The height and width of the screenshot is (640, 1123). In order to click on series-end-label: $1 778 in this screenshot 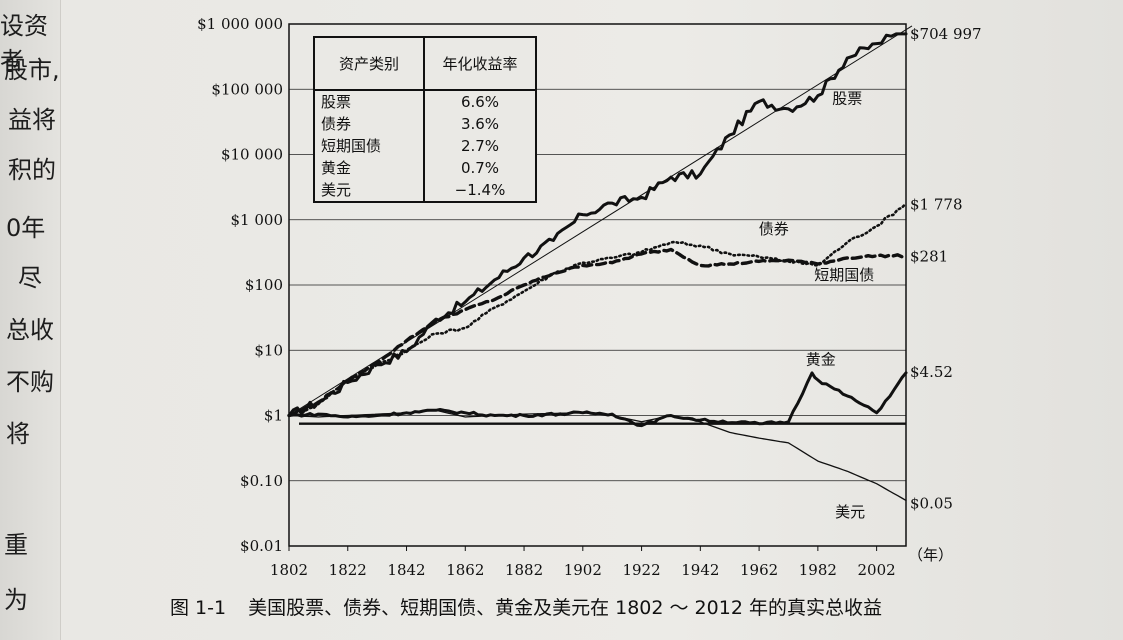, I will do `click(936, 204)`.